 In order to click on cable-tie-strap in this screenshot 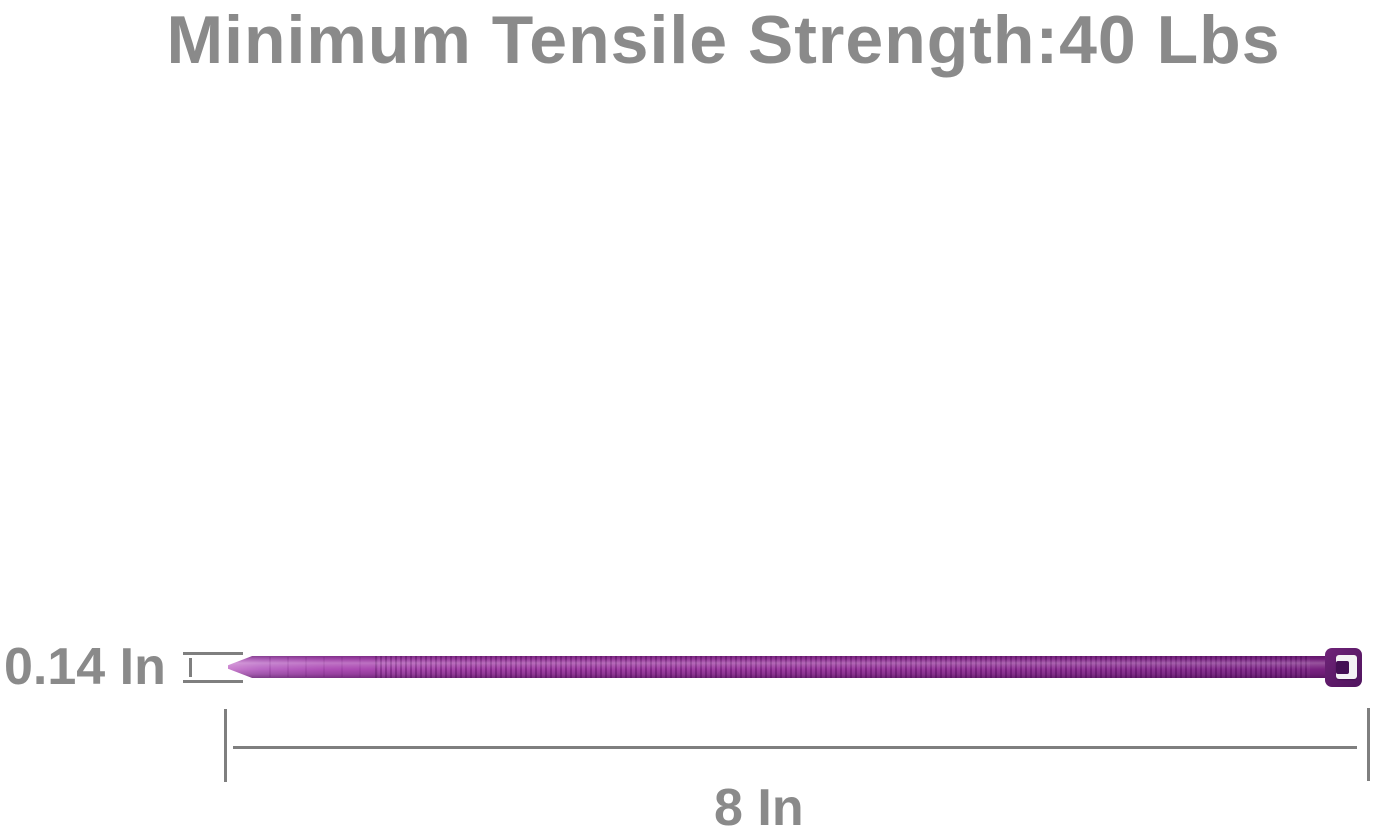, I will do `click(778, 667)`.